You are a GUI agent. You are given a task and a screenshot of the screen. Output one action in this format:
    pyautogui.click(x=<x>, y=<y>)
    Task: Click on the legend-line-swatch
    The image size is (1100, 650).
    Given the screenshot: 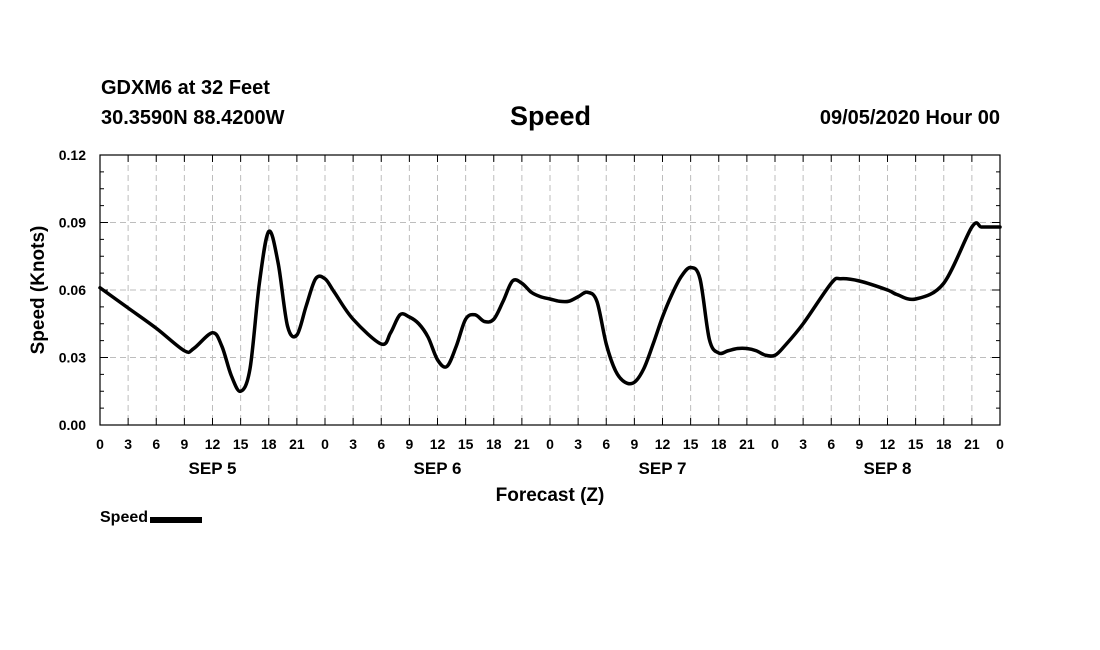 What is the action you would take?
    pyautogui.click(x=176, y=519)
    